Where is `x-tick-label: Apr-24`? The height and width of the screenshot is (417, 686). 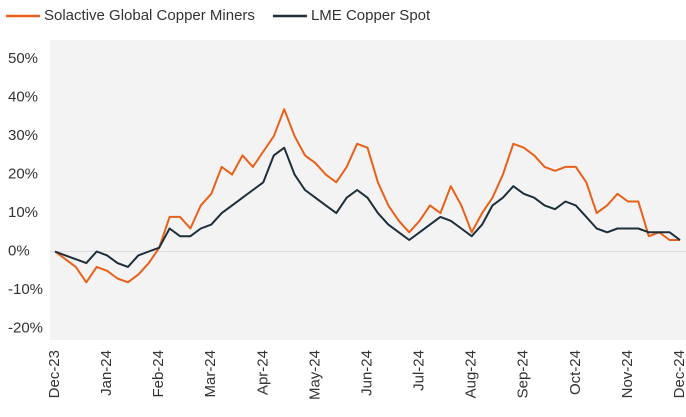 x-tick-label: Apr-24 is located at coordinates (262, 372).